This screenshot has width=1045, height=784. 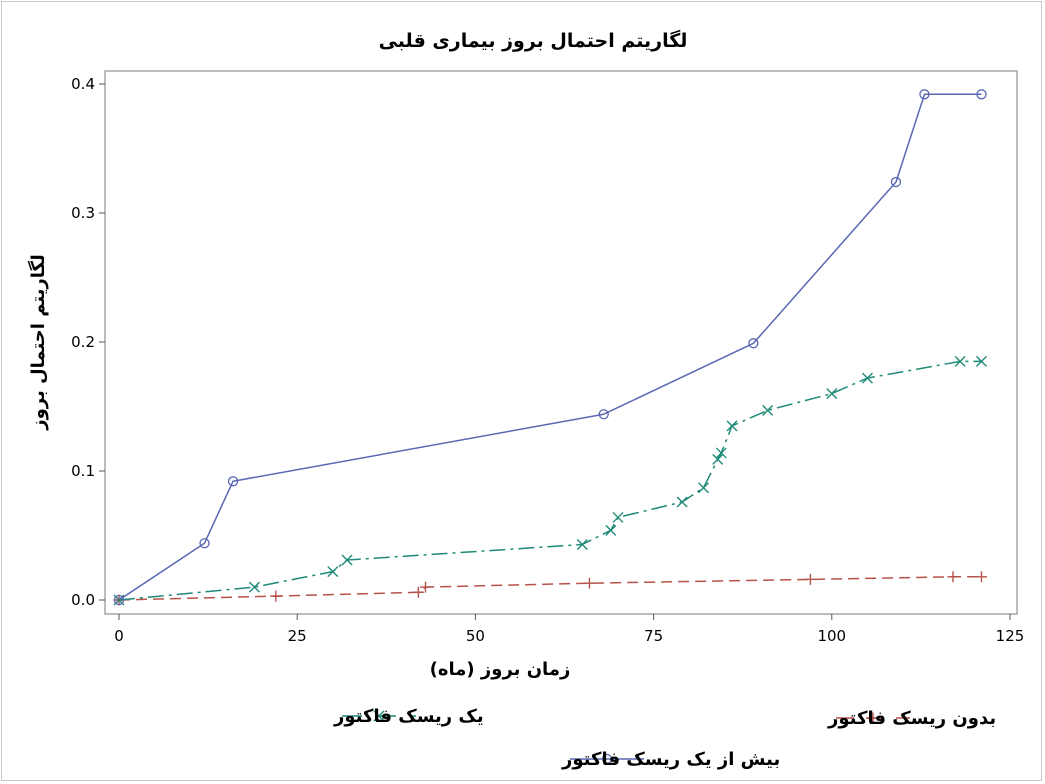 I want to click on legend-label: بدون ریسک فاکتور, so click(x=911, y=718).